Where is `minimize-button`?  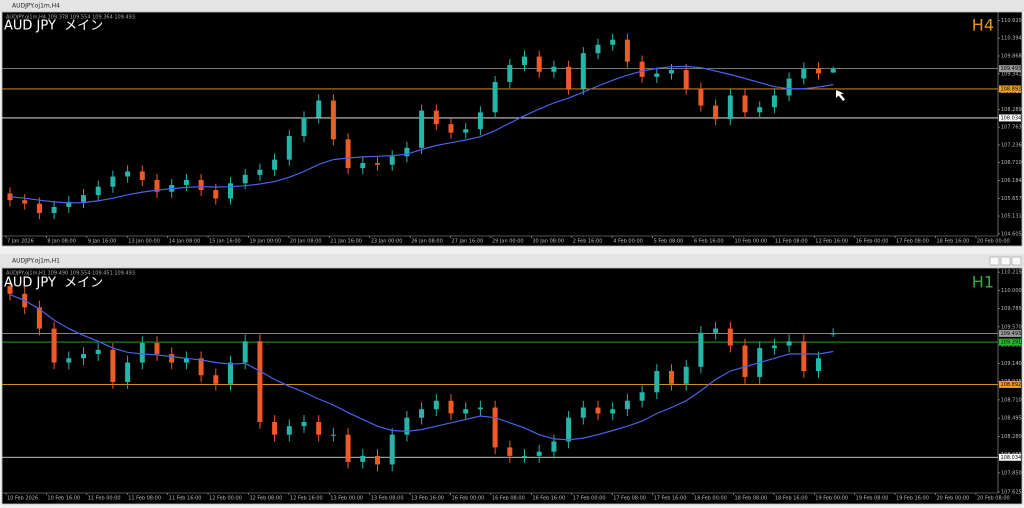
minimize-button is located at coordinates (994, 261).